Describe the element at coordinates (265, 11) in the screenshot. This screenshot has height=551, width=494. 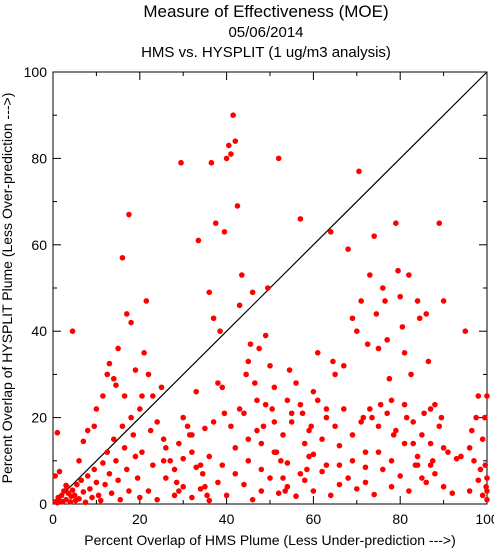
I see `chart-title: Measure of Effectiveness (MOE)` at that location.